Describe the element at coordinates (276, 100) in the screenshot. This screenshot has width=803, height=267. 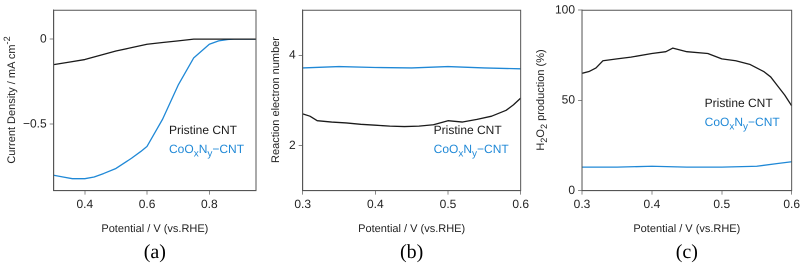
I see `y-axis-title: Reaction electron number` at that location.